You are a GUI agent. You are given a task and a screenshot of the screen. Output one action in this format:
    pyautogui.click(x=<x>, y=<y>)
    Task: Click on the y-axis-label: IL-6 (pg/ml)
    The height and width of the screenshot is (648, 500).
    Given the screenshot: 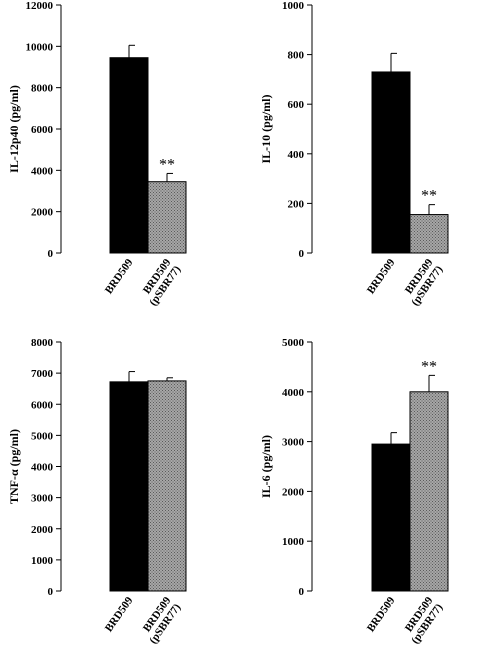 What is the action you would take?
    pyautogui.click(x=266, y=466)
    